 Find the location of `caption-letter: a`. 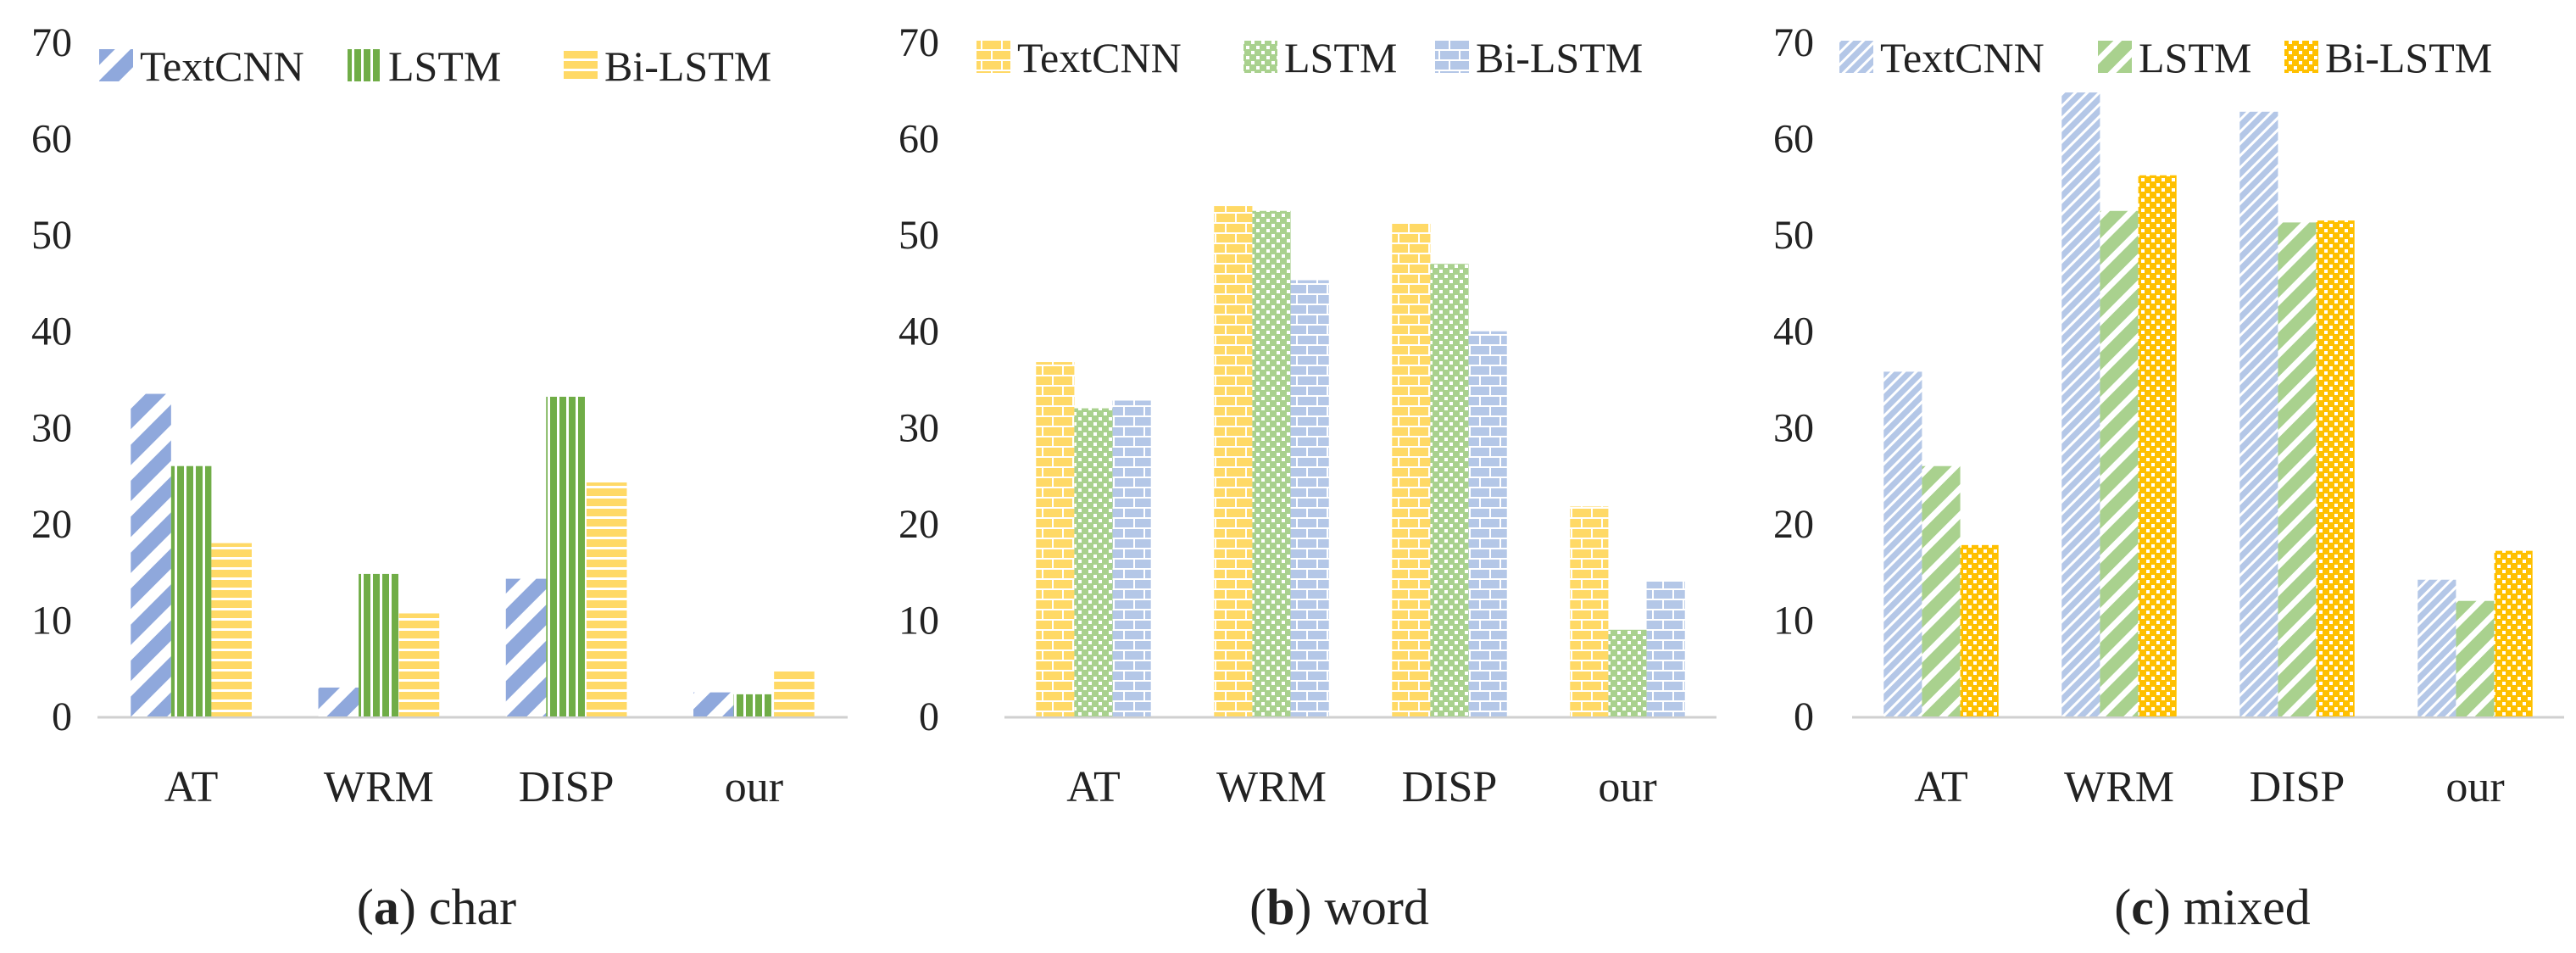

caption-letter: a is located at coordinates (386, 907).